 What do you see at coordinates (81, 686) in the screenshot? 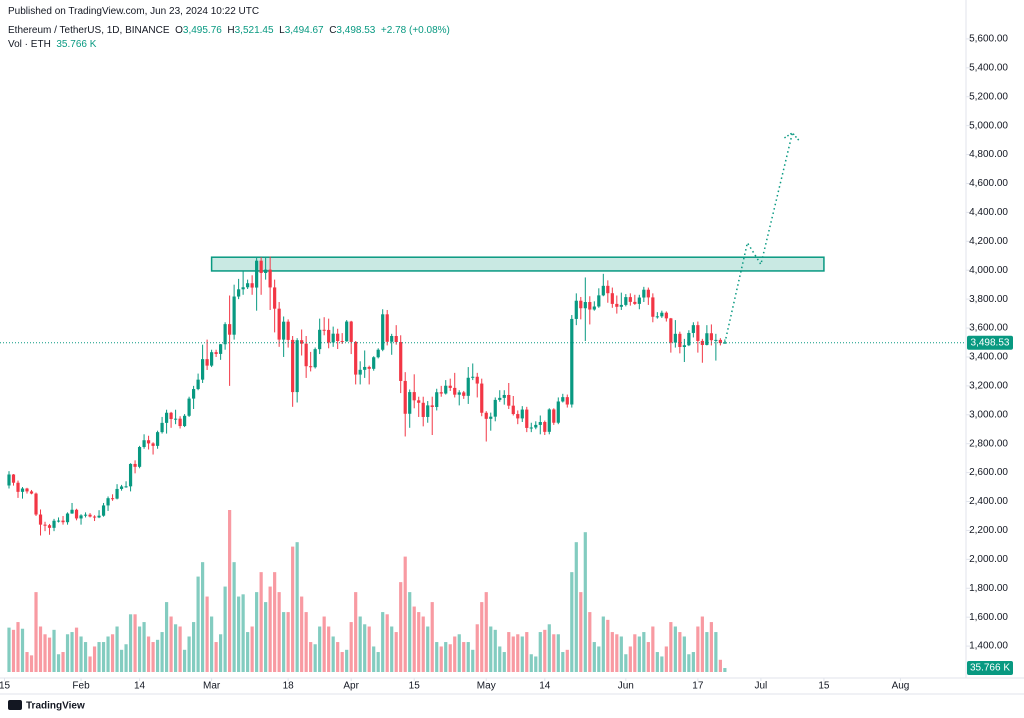
I see `x-tick-label: Feb` at bounding box center [81, 686].